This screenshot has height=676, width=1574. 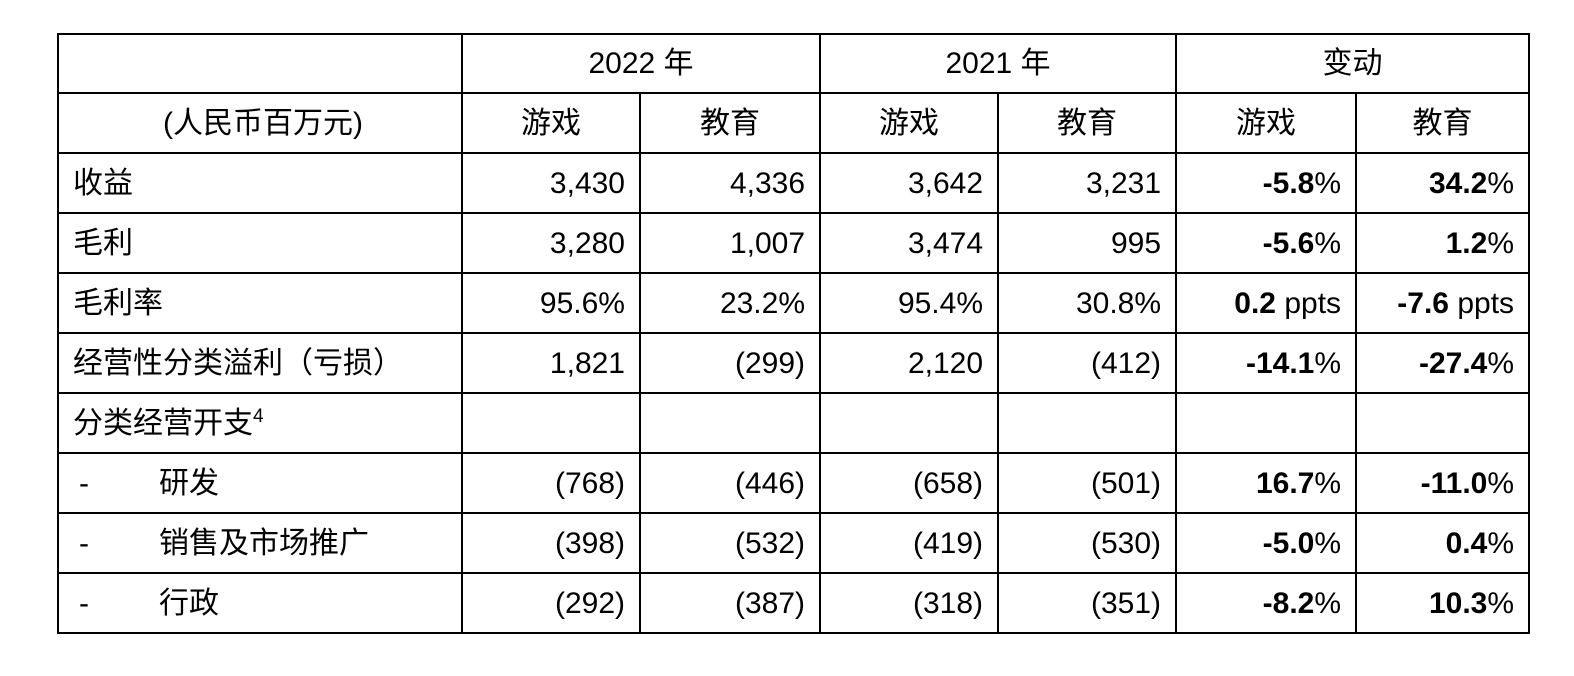 What do you see at coordinates (909, 603) in the screenshot?
I see `cell-2021-games: (318)` at bounding box center [909, 603].